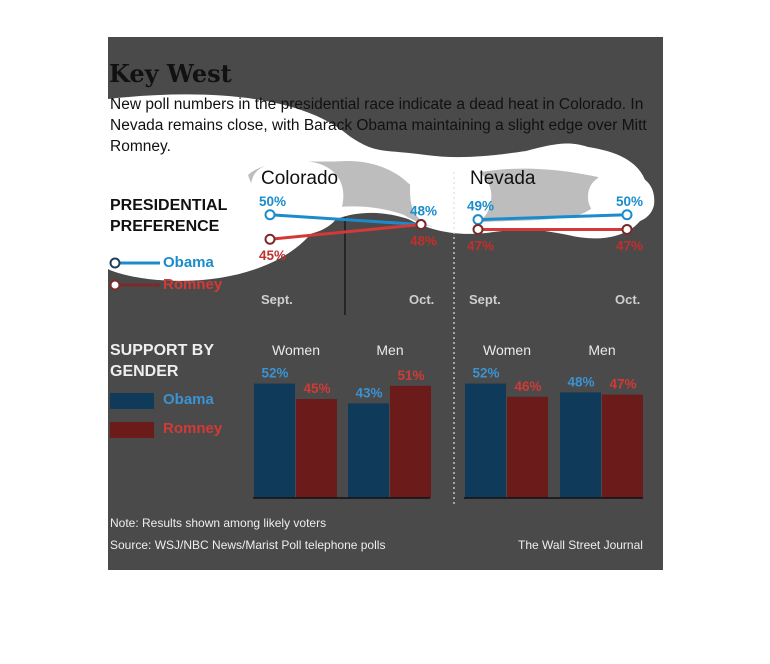  What do you see at coordinates (410, 375) in the screenshot?
I see `bar-label-colorado-men-romney: 51%` at bounding box center [410, 375].